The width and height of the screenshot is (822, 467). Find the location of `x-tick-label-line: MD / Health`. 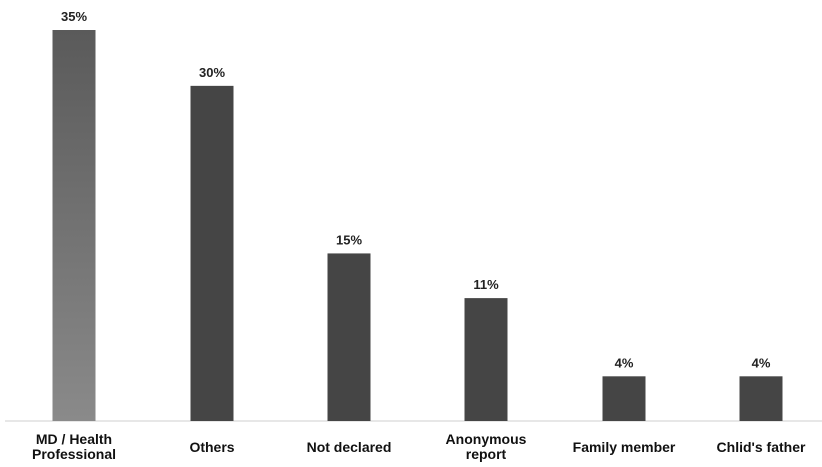

x-tick-label-line: MD / Health is located at coordinates (74, 439).